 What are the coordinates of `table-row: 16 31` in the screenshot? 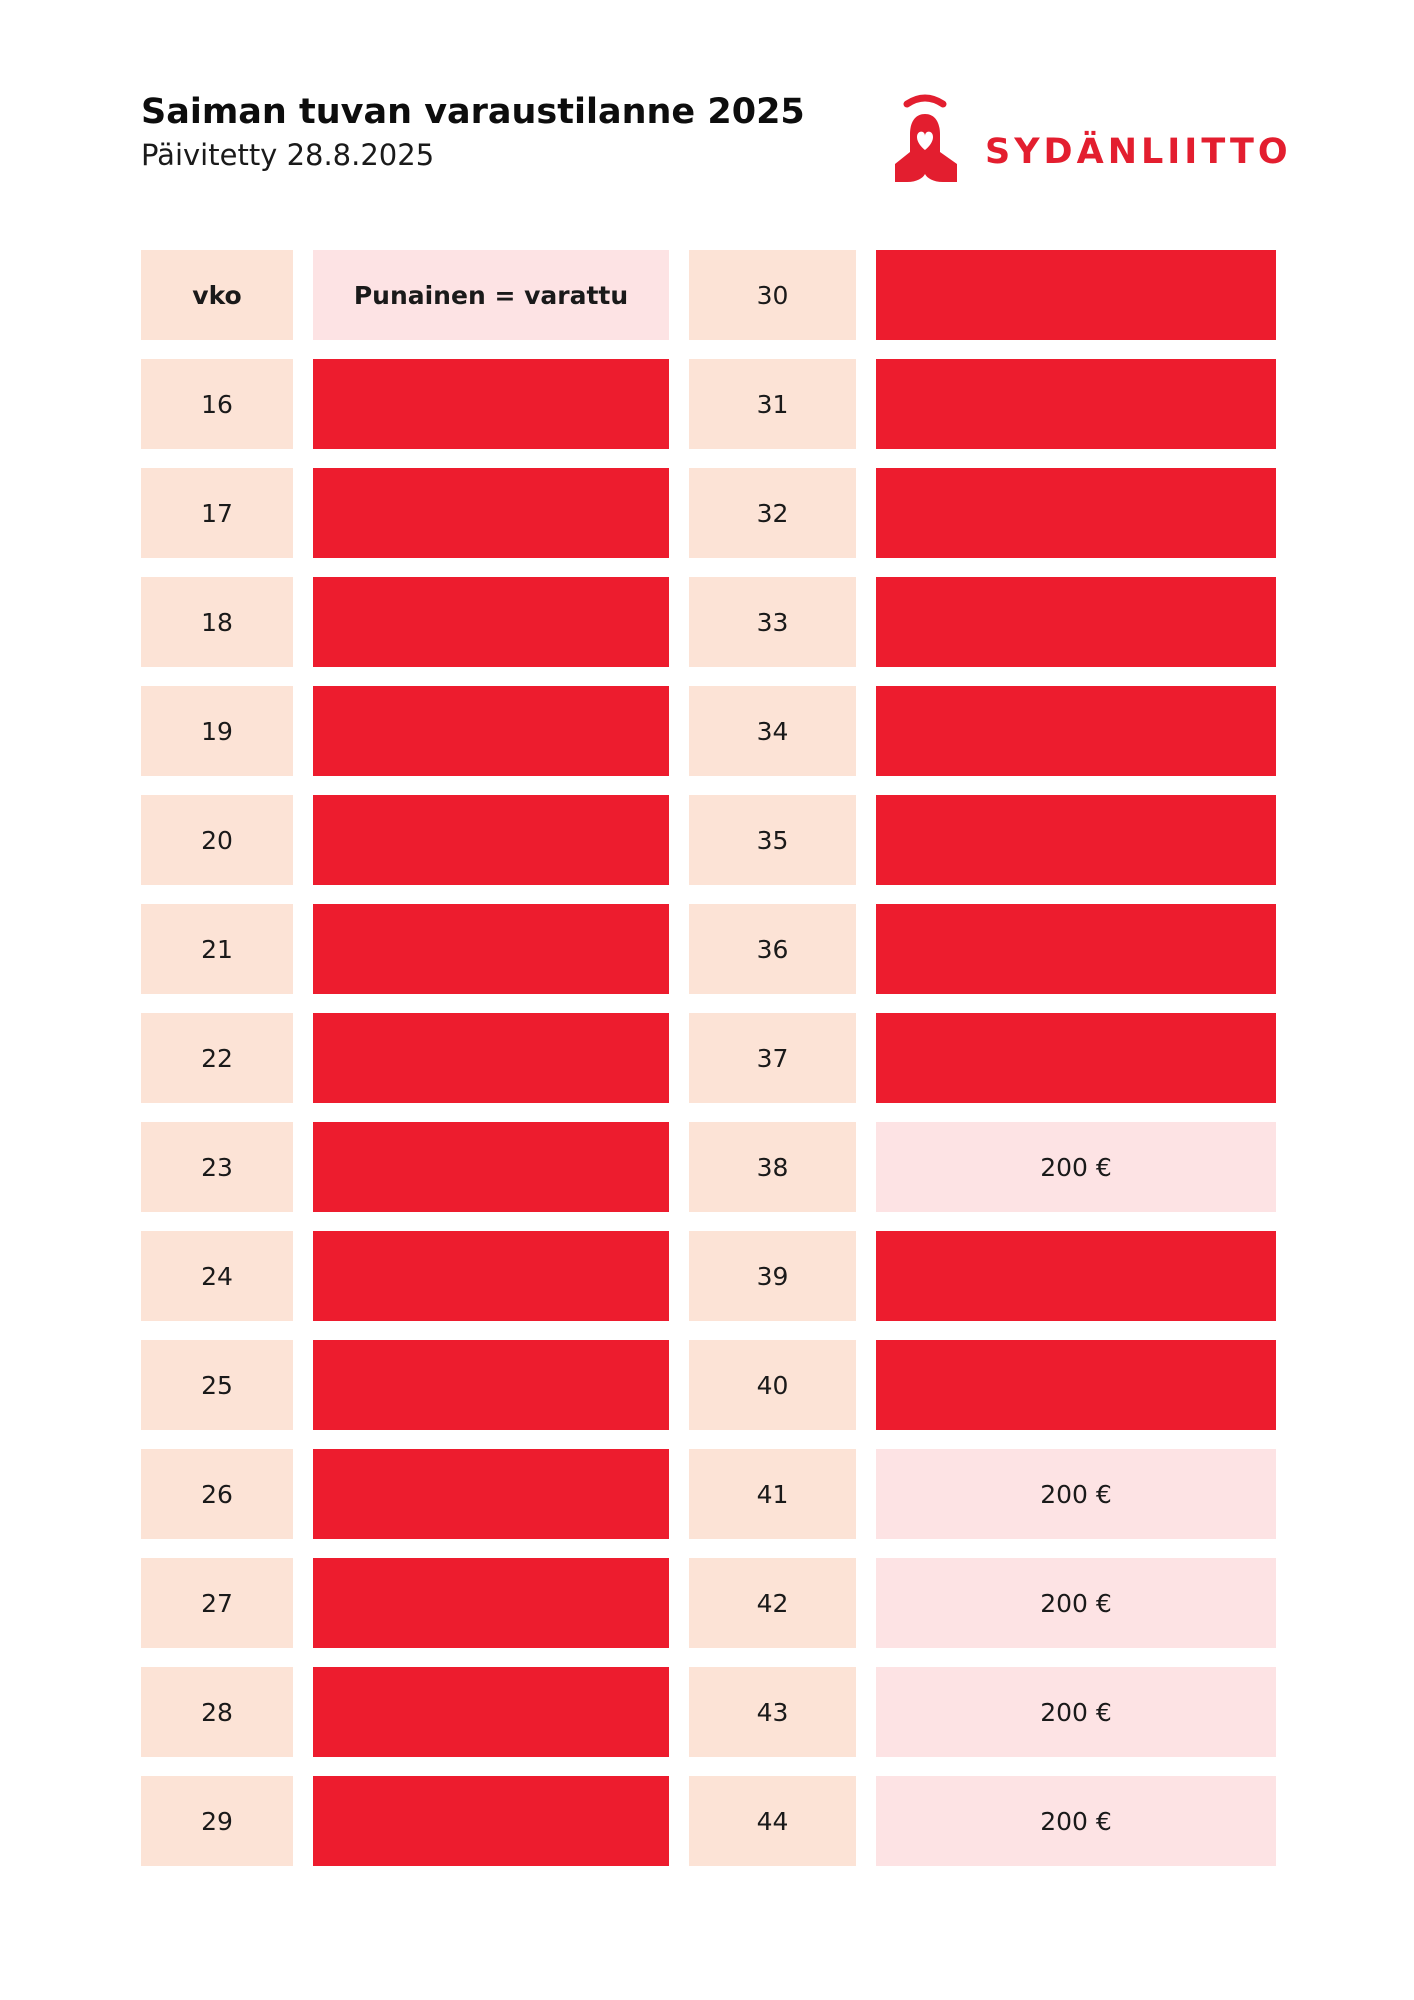 It's located at (708, 404).